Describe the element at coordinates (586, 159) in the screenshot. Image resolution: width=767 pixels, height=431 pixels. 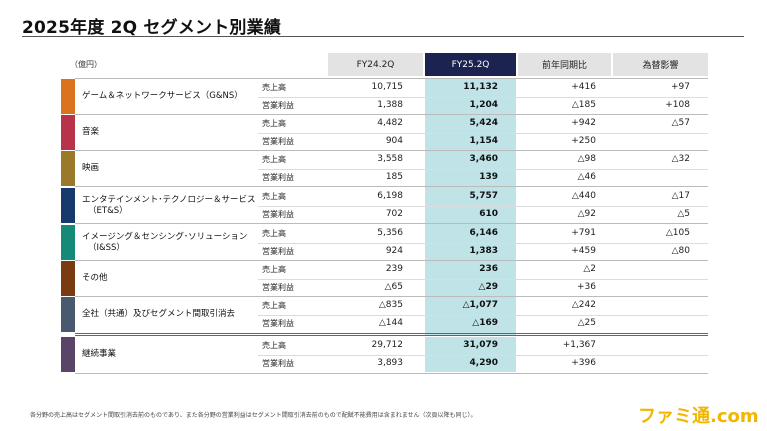
I see `value-yoy: △98` at that location.